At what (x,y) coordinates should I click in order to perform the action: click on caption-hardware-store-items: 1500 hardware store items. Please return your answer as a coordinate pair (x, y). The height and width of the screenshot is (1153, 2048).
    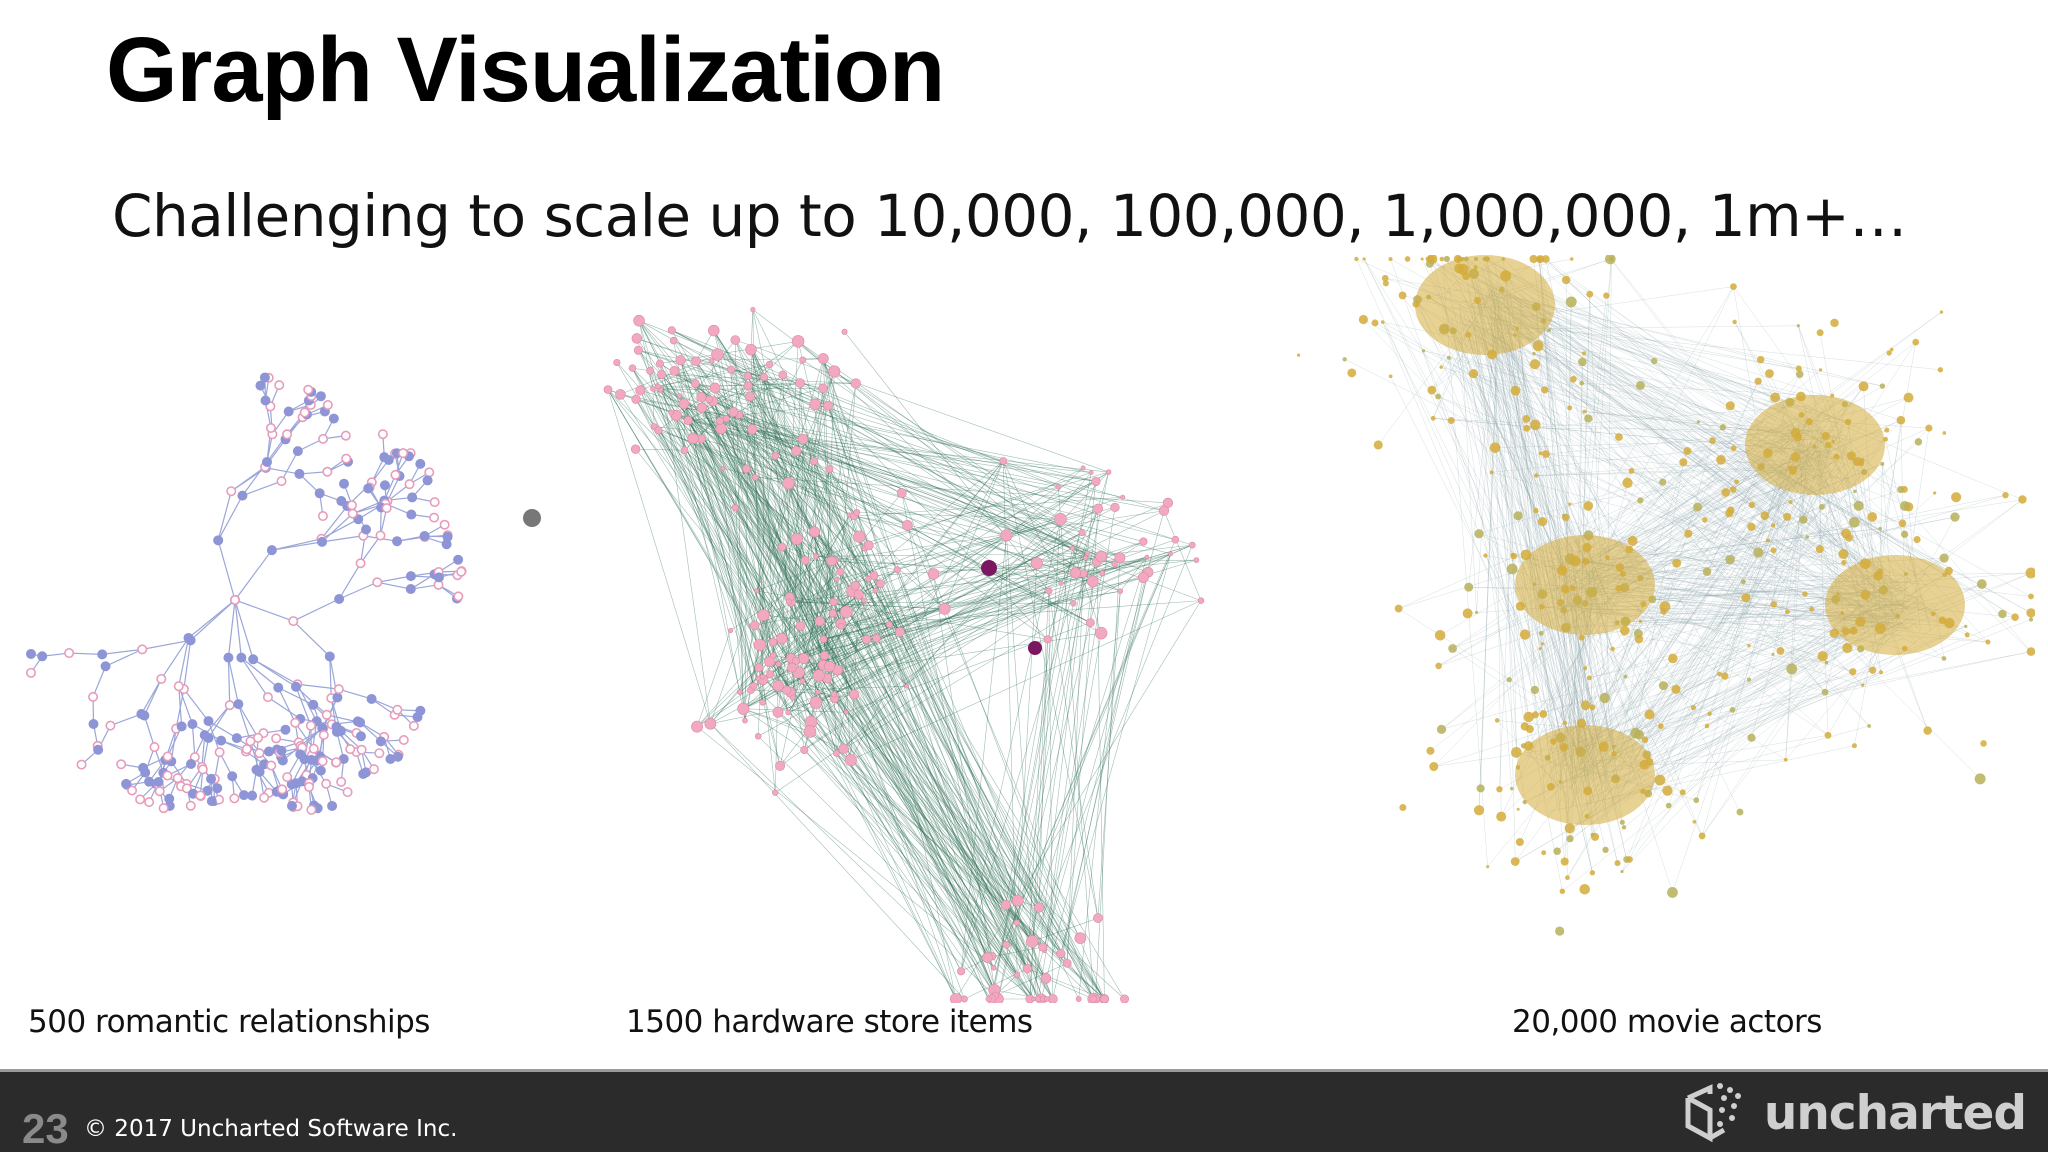
    Looking at the image, I should click on (829, 1022).